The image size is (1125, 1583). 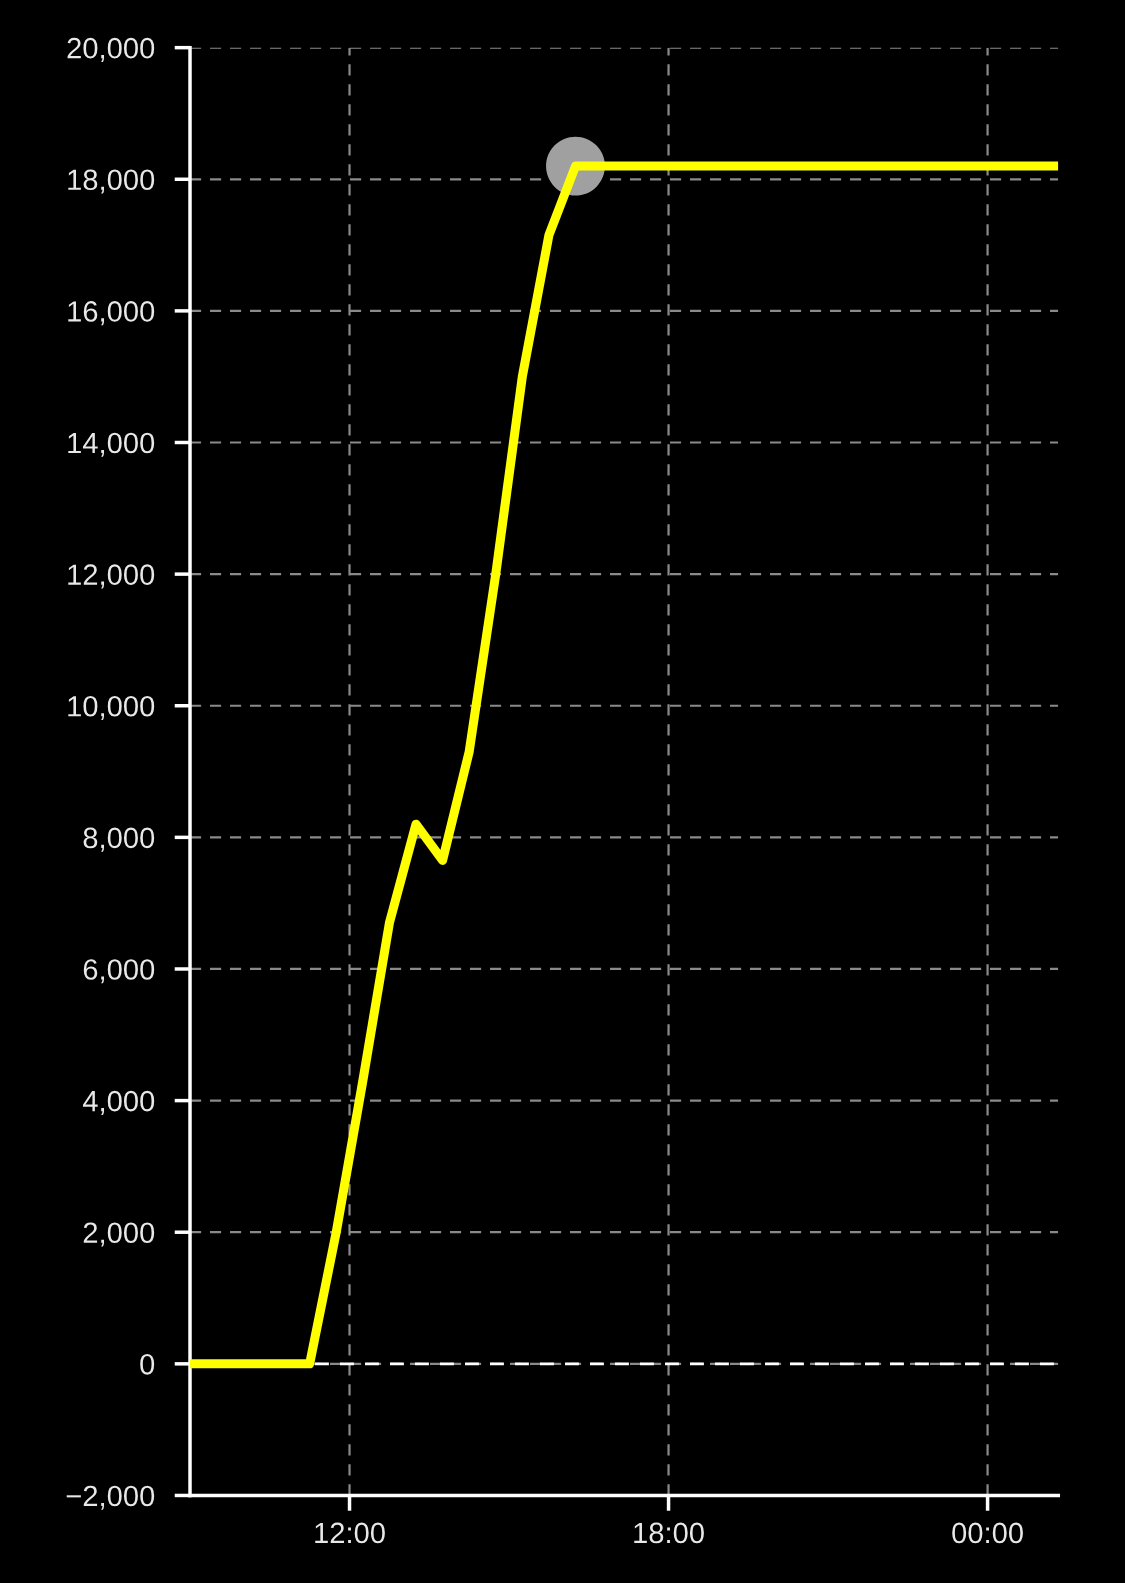 What do you see at coordinates (110, 1497) in the screenshot?
I see `y-tick-label: −2,000` at bounding box center [110, 1497].